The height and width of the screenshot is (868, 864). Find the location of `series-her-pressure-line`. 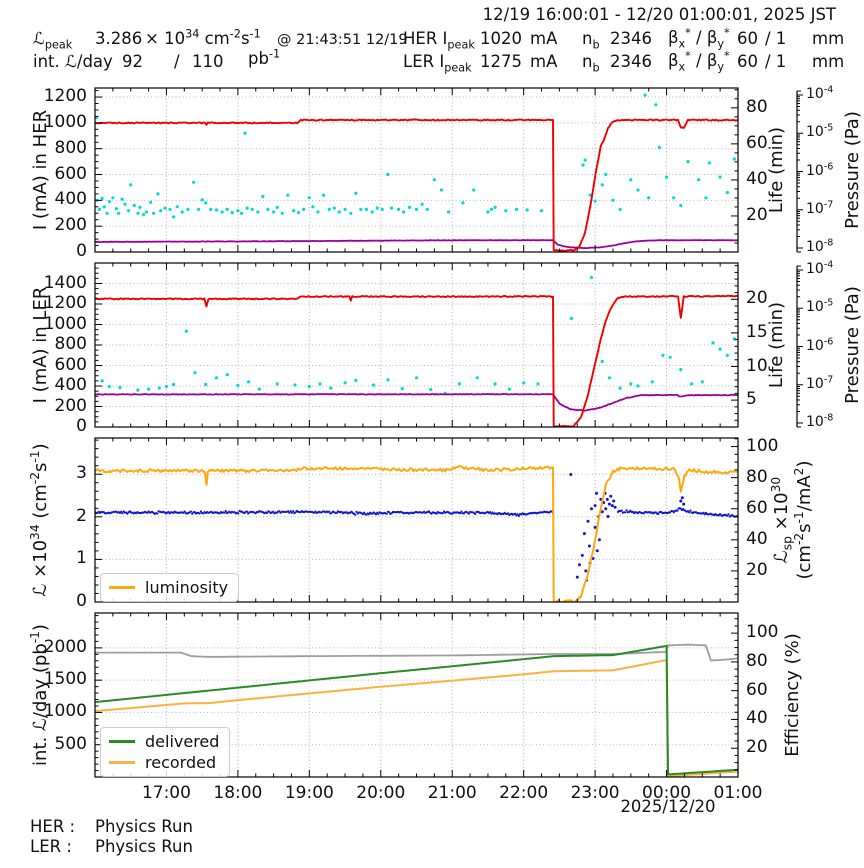

series-her-pressure-line is located at coordinates (416, 244).